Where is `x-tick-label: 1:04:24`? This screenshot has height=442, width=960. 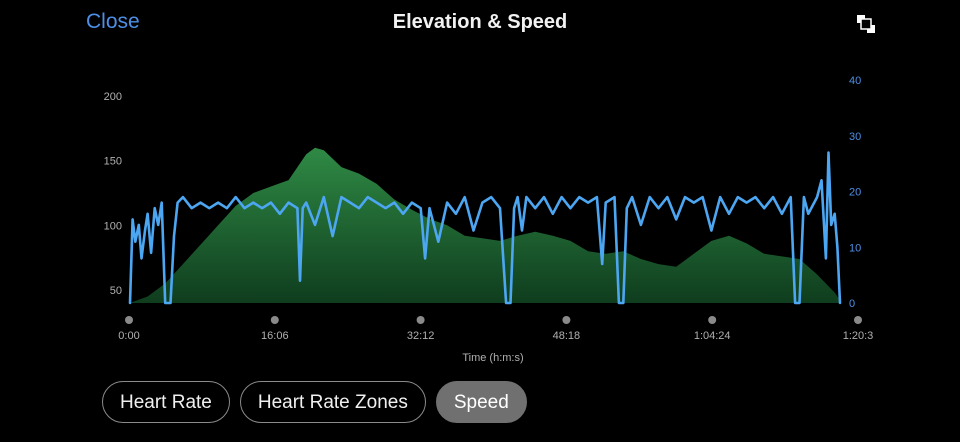
x-tick-label: 1:04:24 is located at coordinates (712, 336).